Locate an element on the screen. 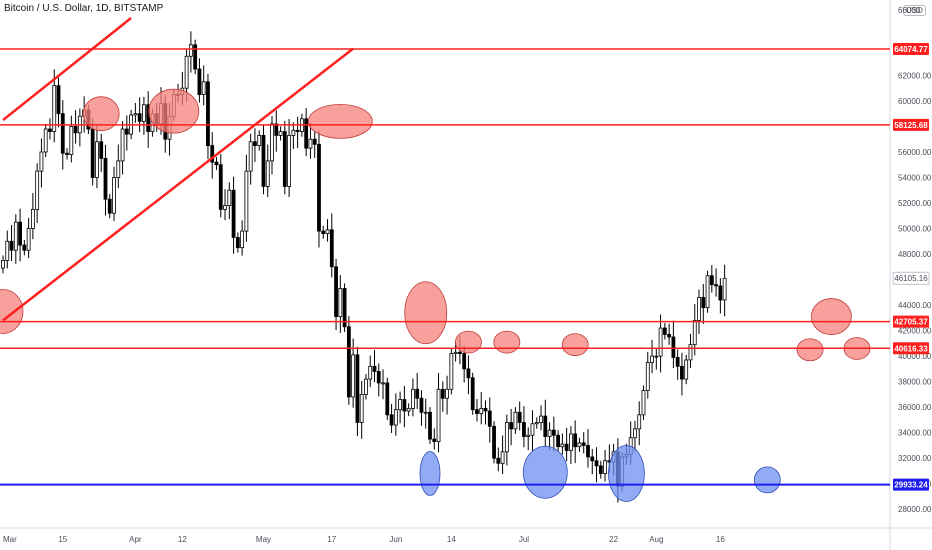  level-price-tag-label: 42705.37 is located at coordinates (911, 322).